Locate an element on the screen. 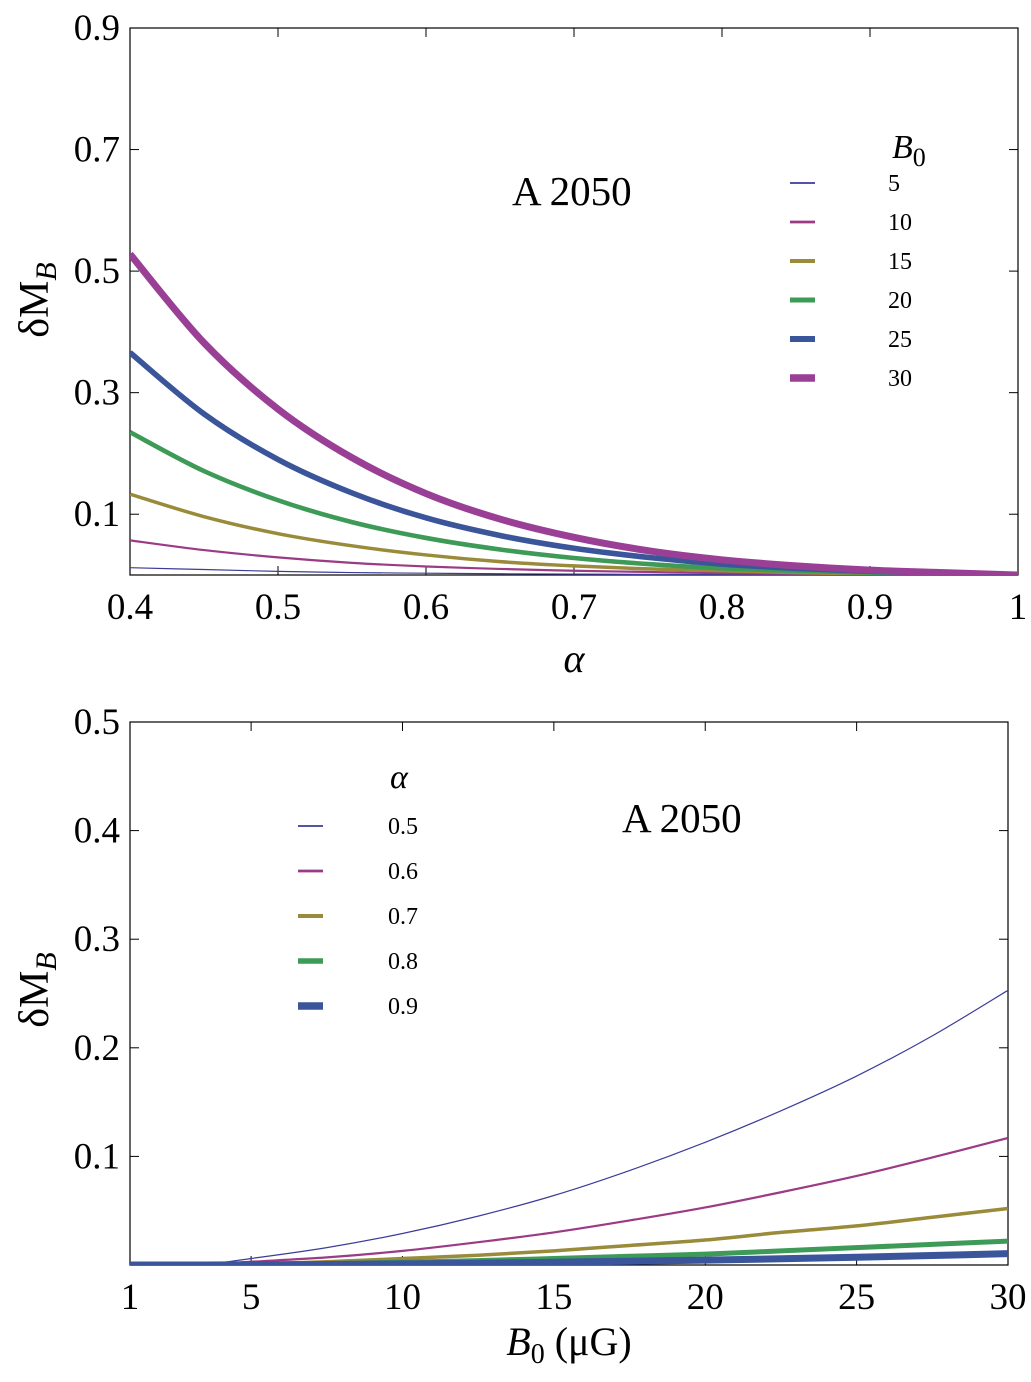  y-tick-label: 0.9 is located at coordinates (97, 28).